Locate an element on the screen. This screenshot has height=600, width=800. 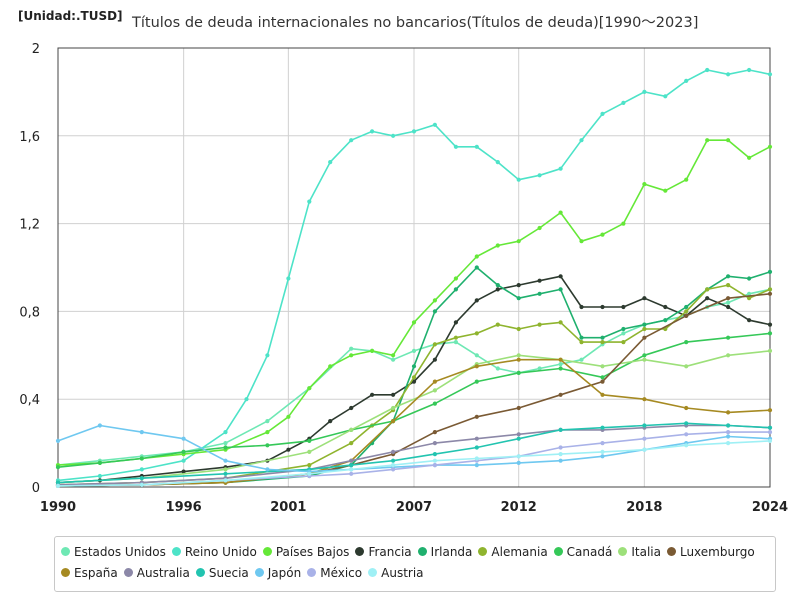
legend-item: Francia is located at coordinates (383, 551).